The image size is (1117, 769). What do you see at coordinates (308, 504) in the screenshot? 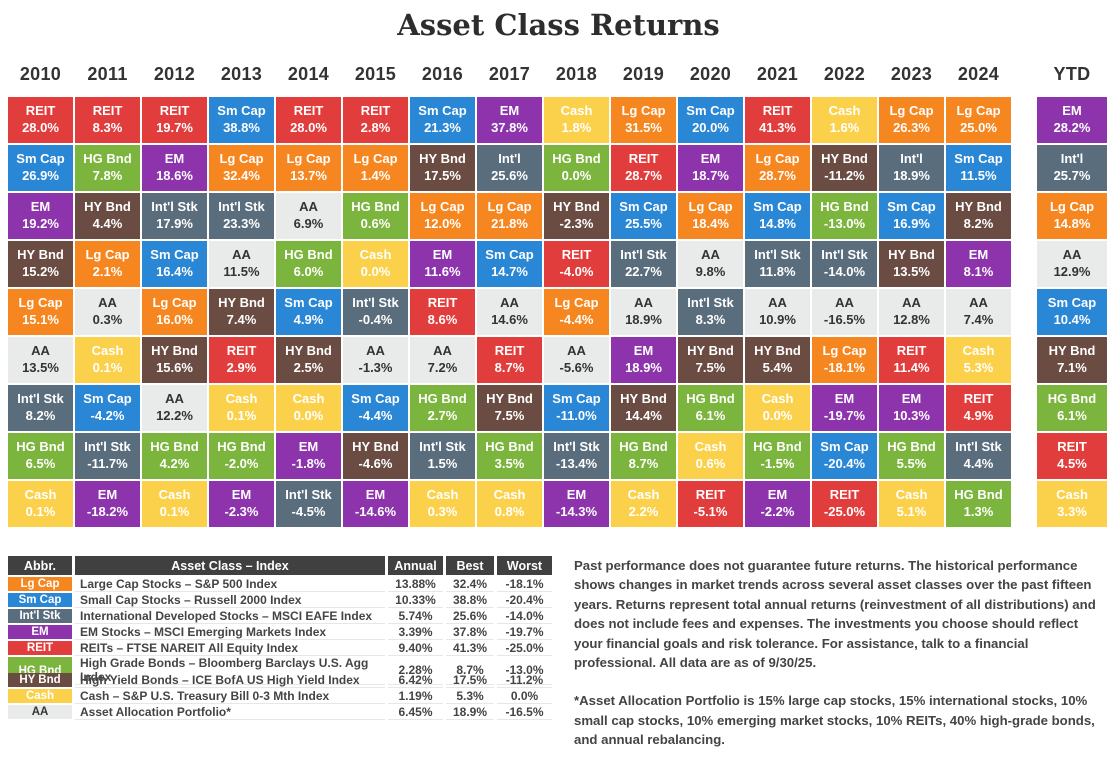
I see `return-cell-intl_stk: Int'l Stk -4.5%` at bounding box center [308, 504].